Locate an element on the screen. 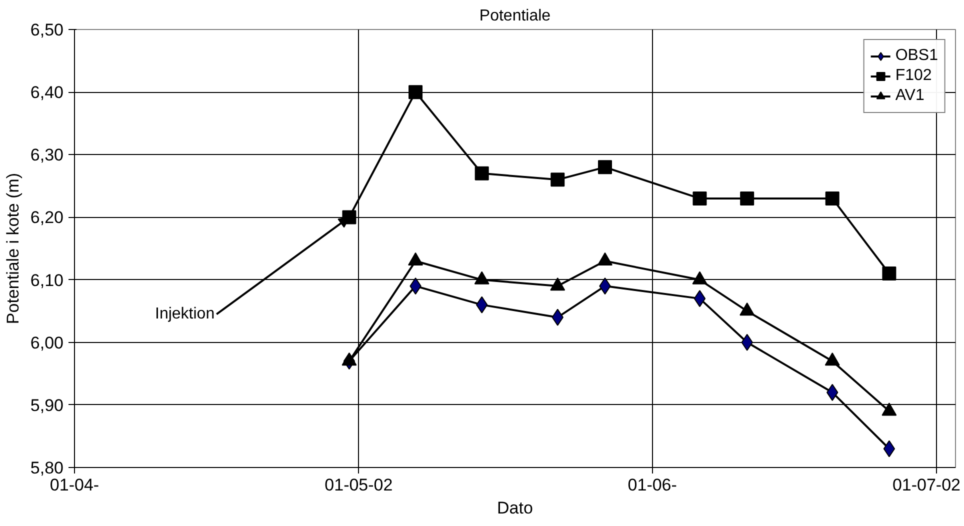  legend-label: OBS1 is located at coordinates (916, 56).